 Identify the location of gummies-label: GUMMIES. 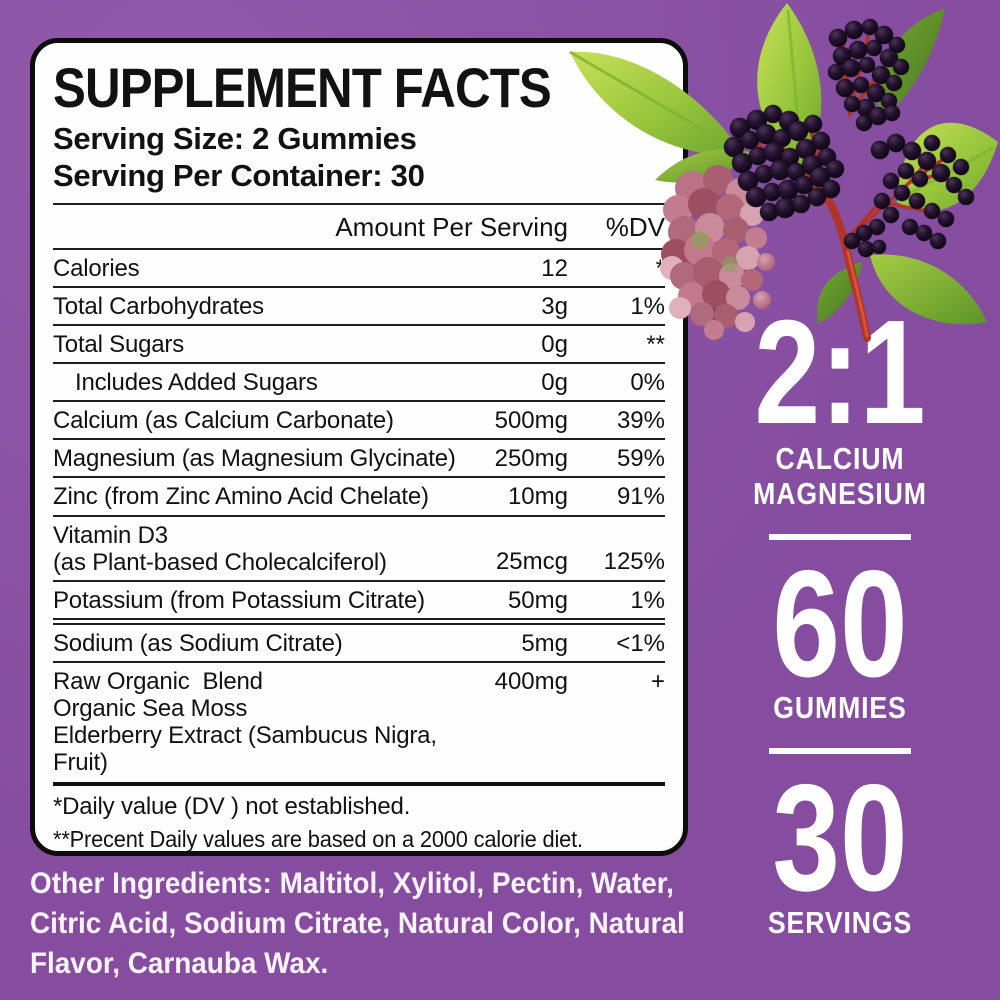
(840, 708).